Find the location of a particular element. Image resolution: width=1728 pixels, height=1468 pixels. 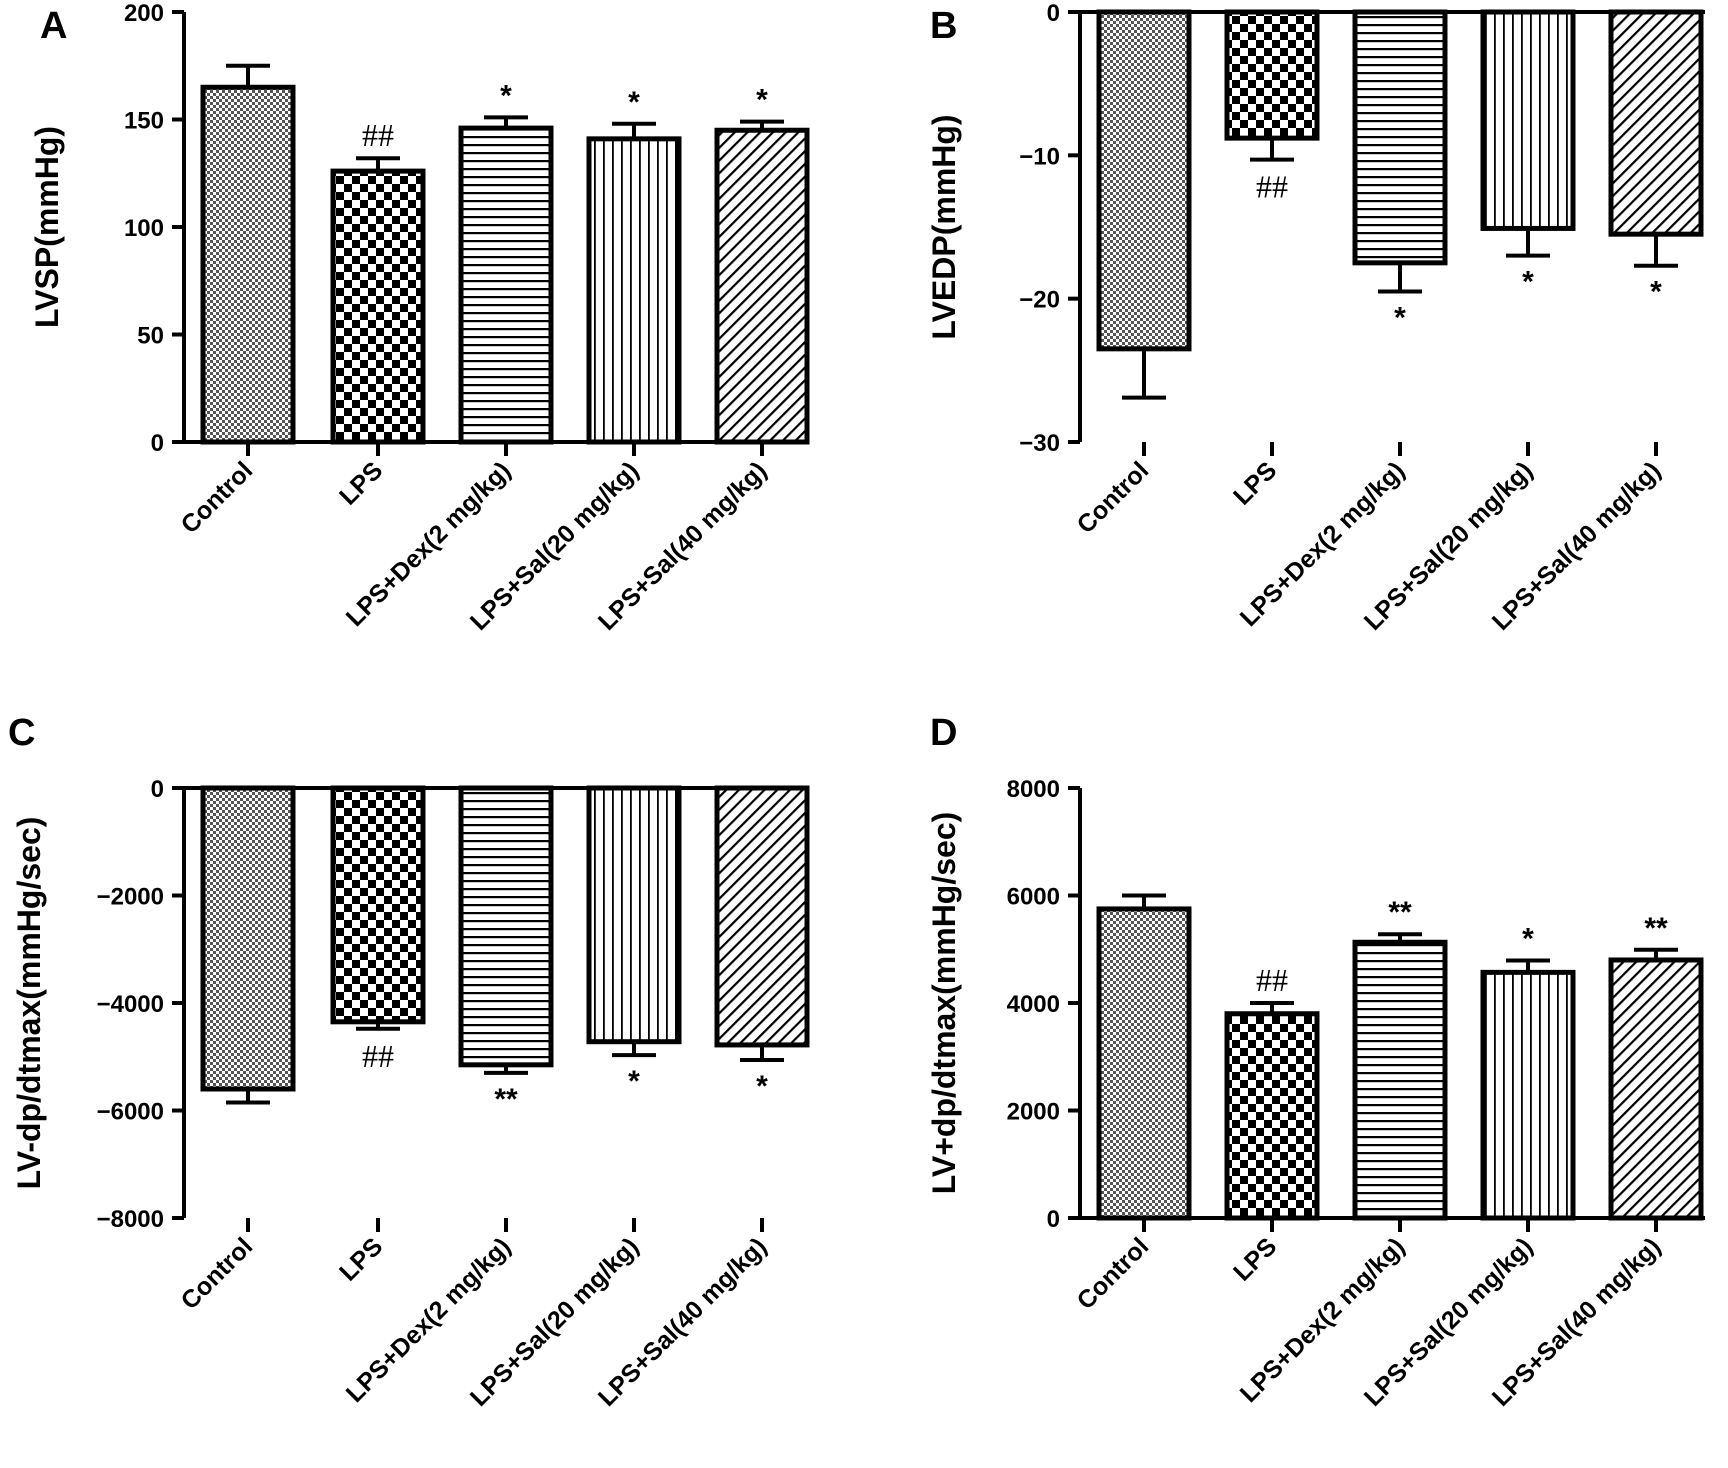

panel-label: A is located at coordinates (53, 26).